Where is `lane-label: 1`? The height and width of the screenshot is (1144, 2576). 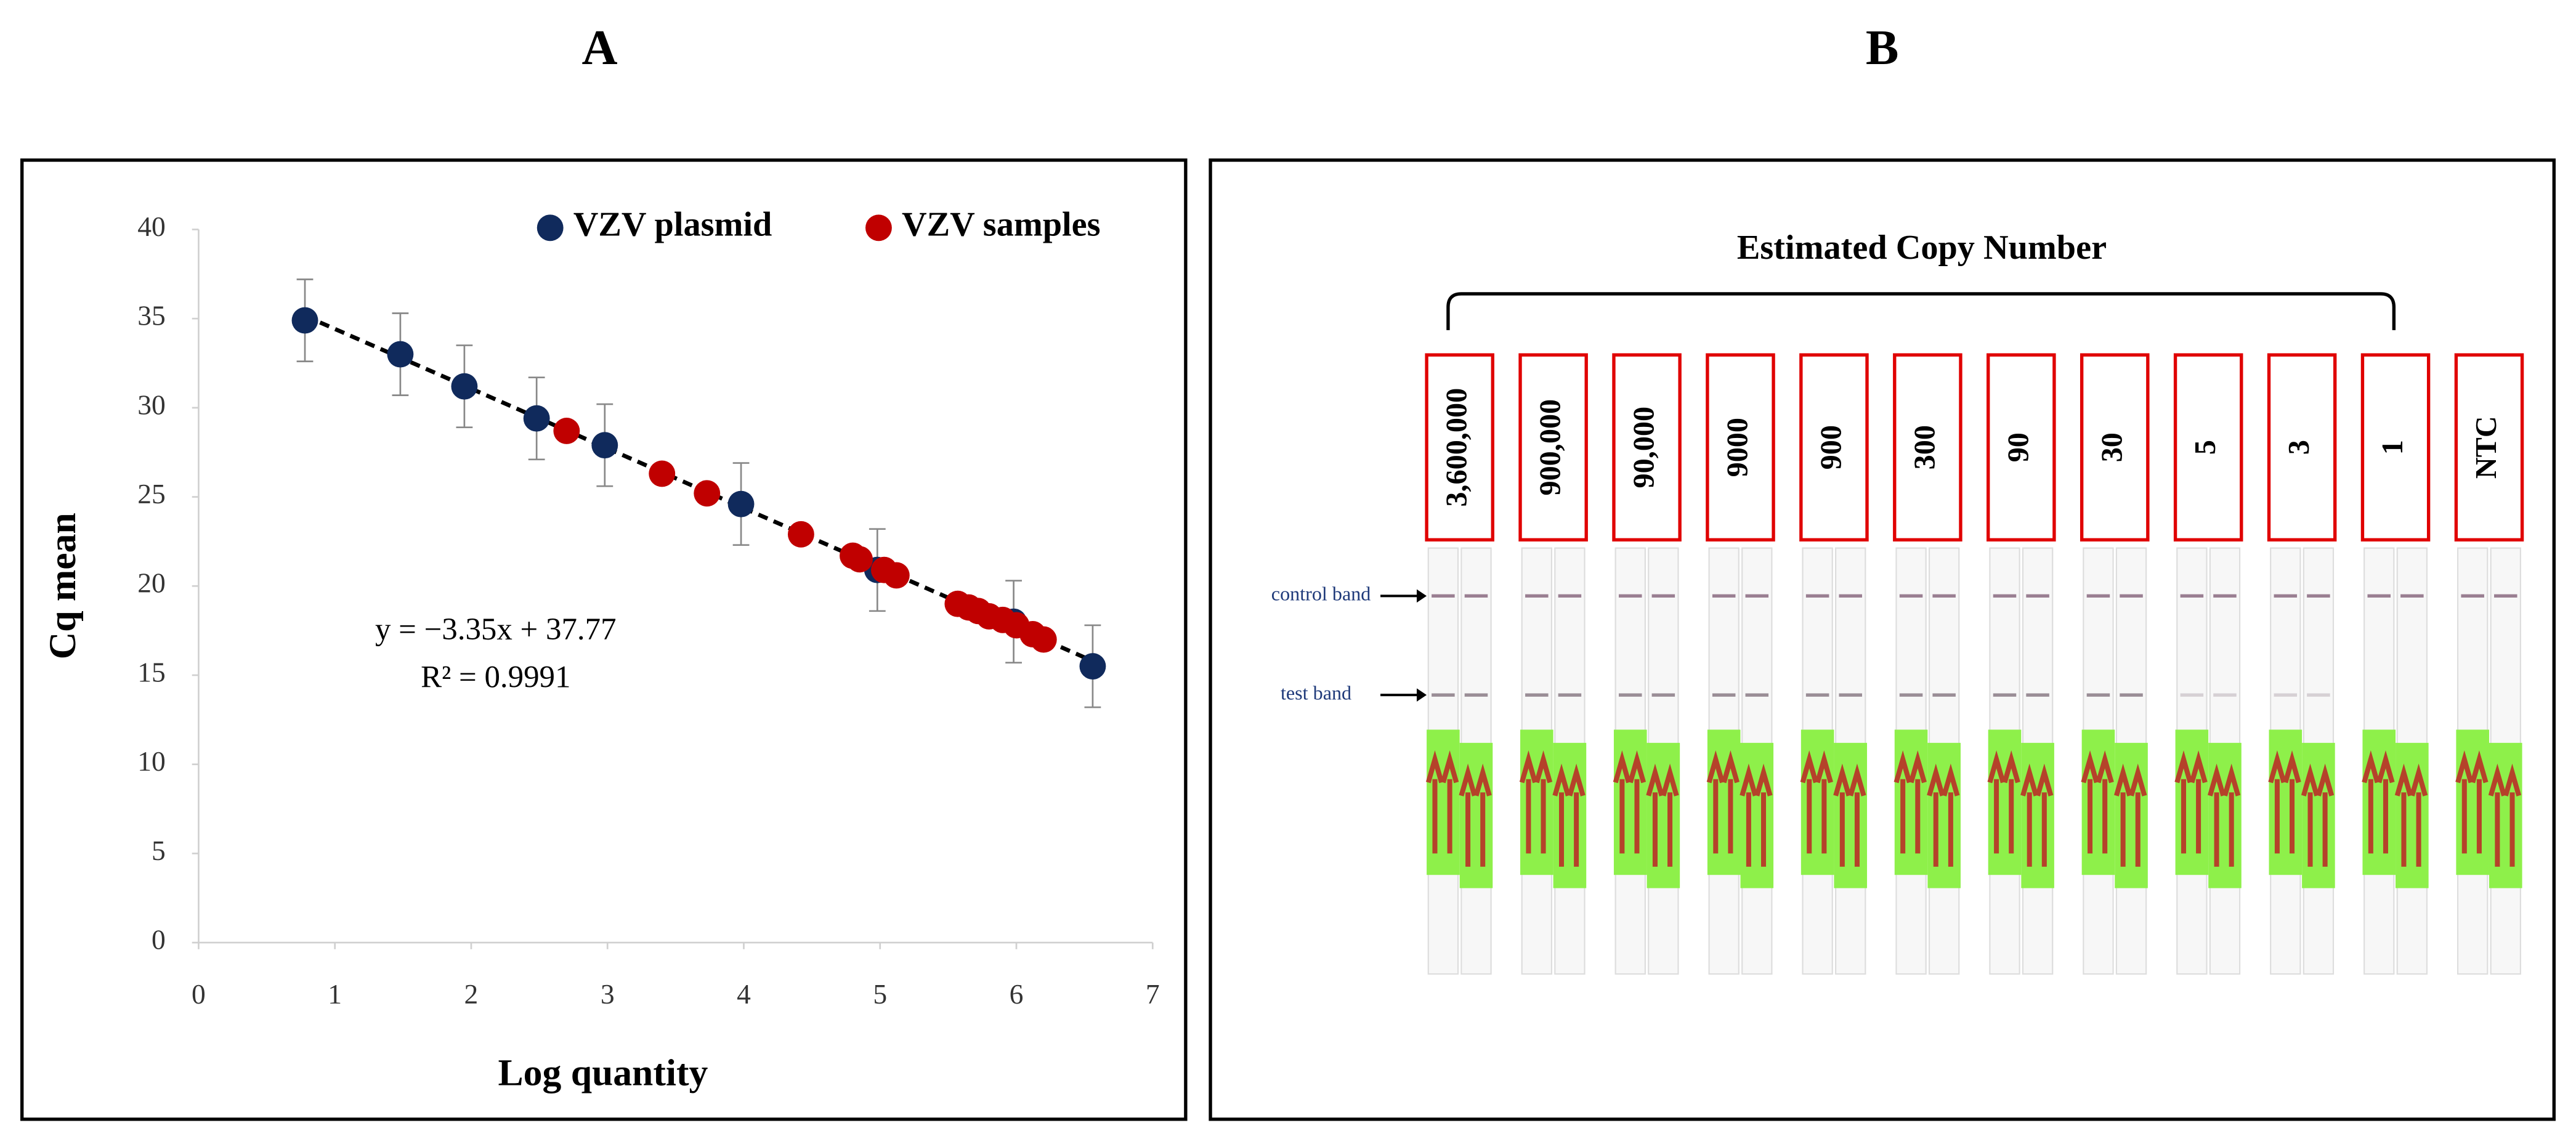 lane-label: 1 is located at coordinates (2392, 447).